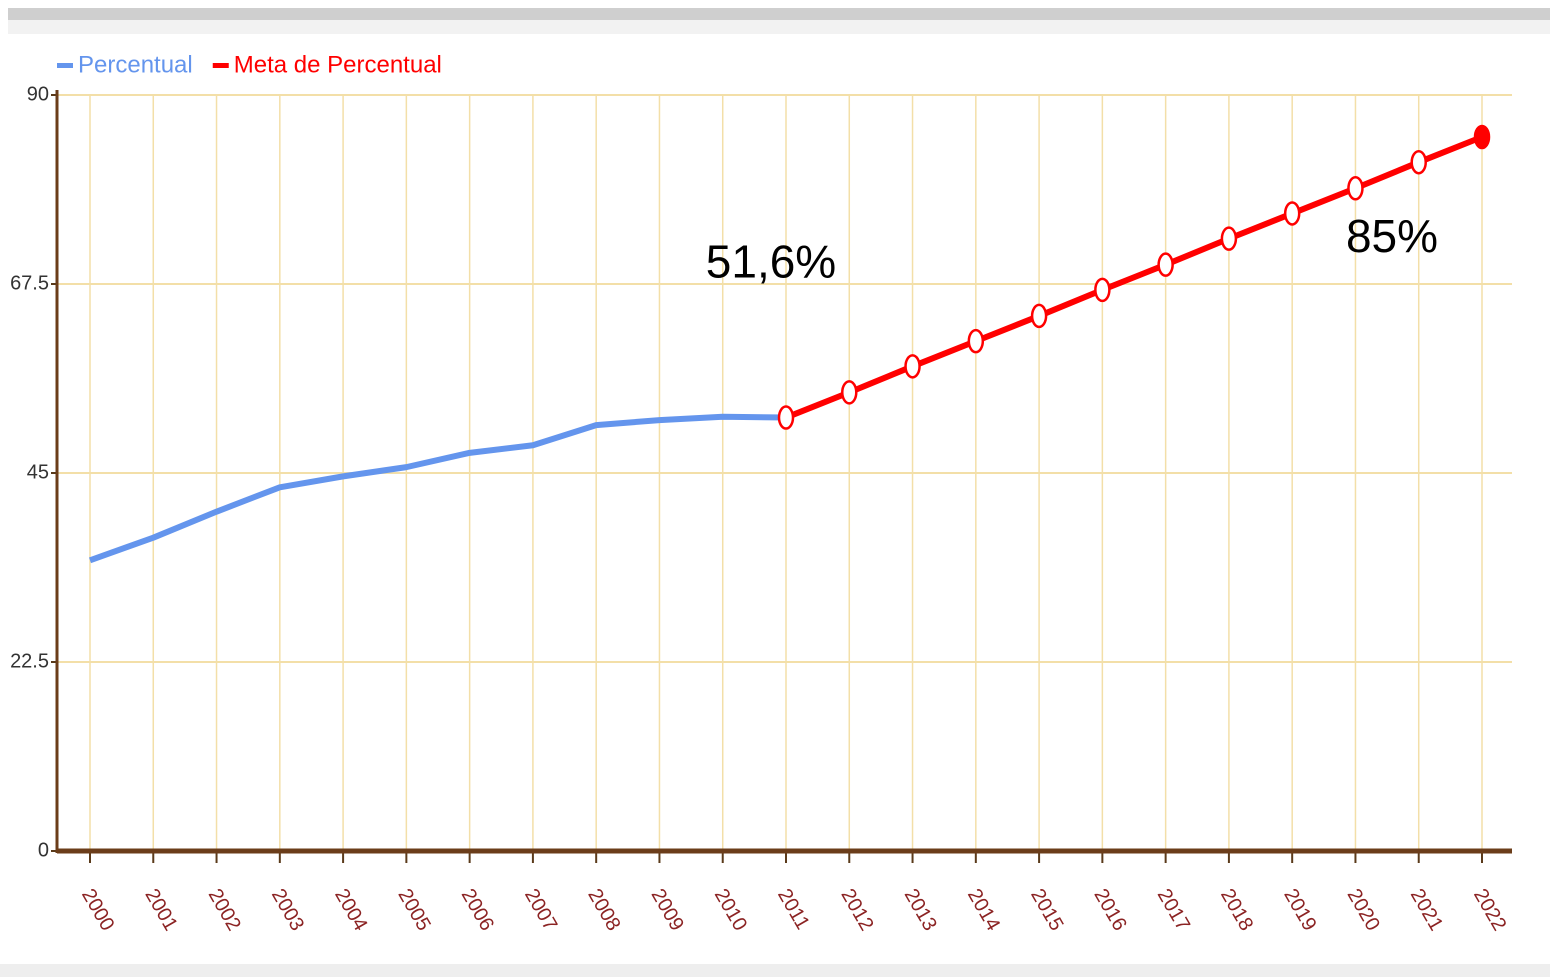  What do you see at coordinates (29, 661) in the screenshot?
I see `y-tick-label: 22.5` at bounding box center [29, 661].